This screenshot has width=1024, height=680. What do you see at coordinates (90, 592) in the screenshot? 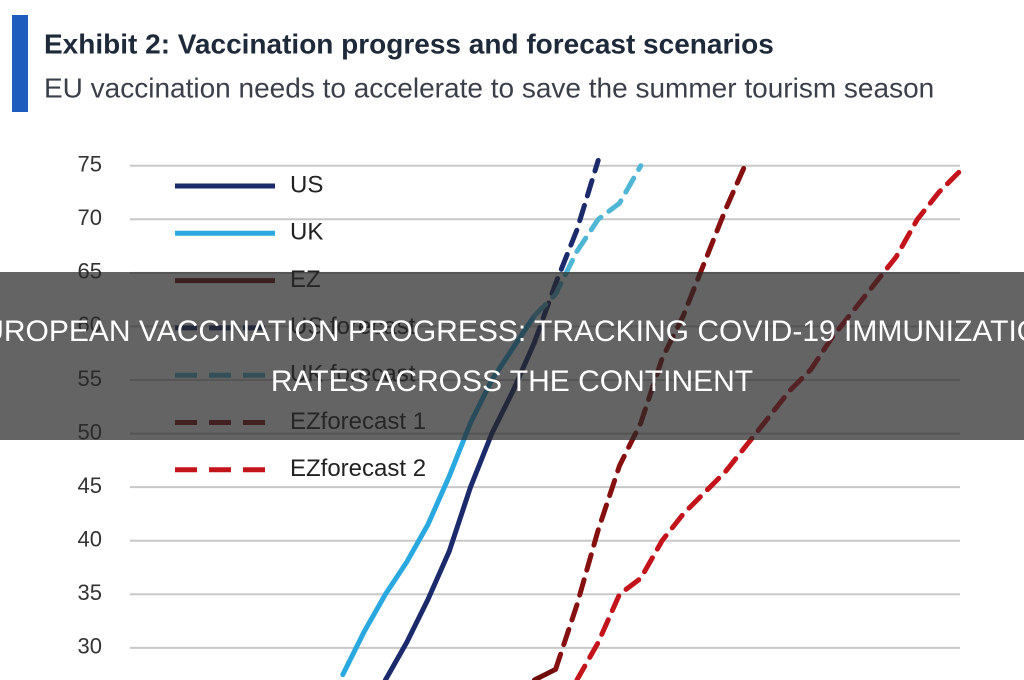
I see `y-tick-label: 35` at bounding box center [90, 592].